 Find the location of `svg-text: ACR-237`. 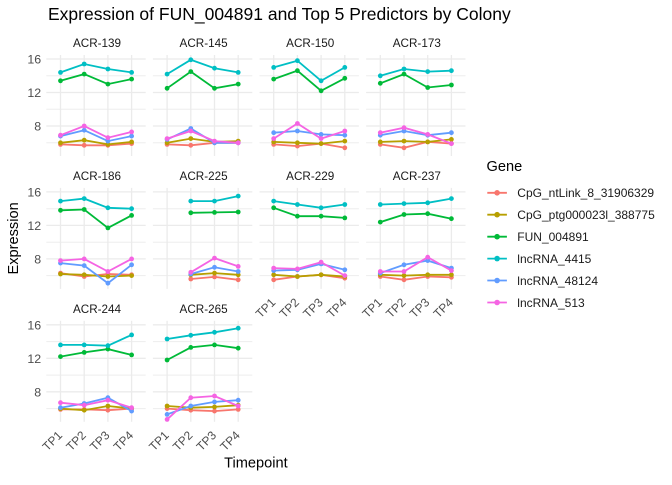

svg-text: ACR-237 is located at coordinates (417, 176).